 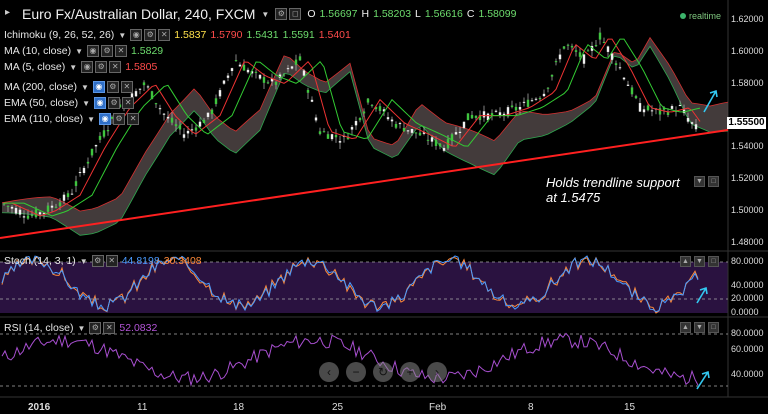 What do you see at coordinates (573, 197) in the screenshot?
I see `annotation-line-2: at 1.5475` at bounding box center [573, 197].